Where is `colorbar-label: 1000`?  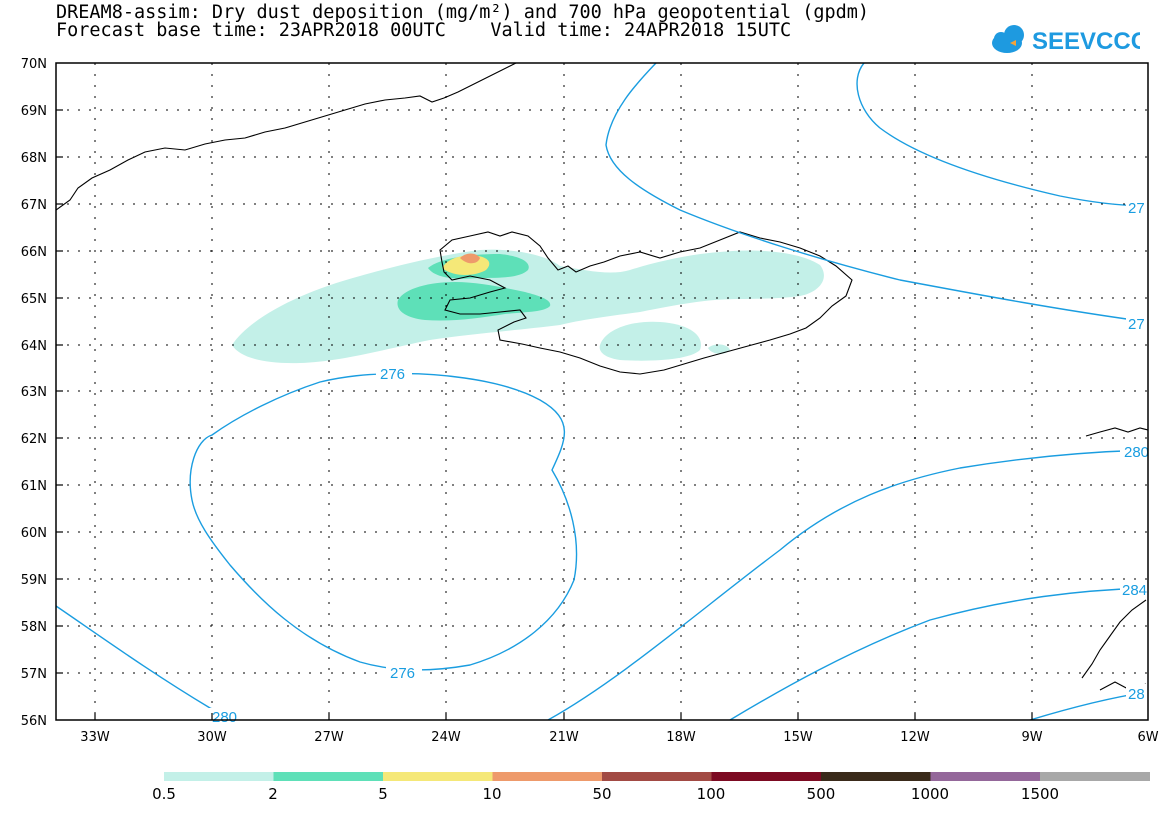
colorbar-label: 1000 is located at coordinates (930, 794).